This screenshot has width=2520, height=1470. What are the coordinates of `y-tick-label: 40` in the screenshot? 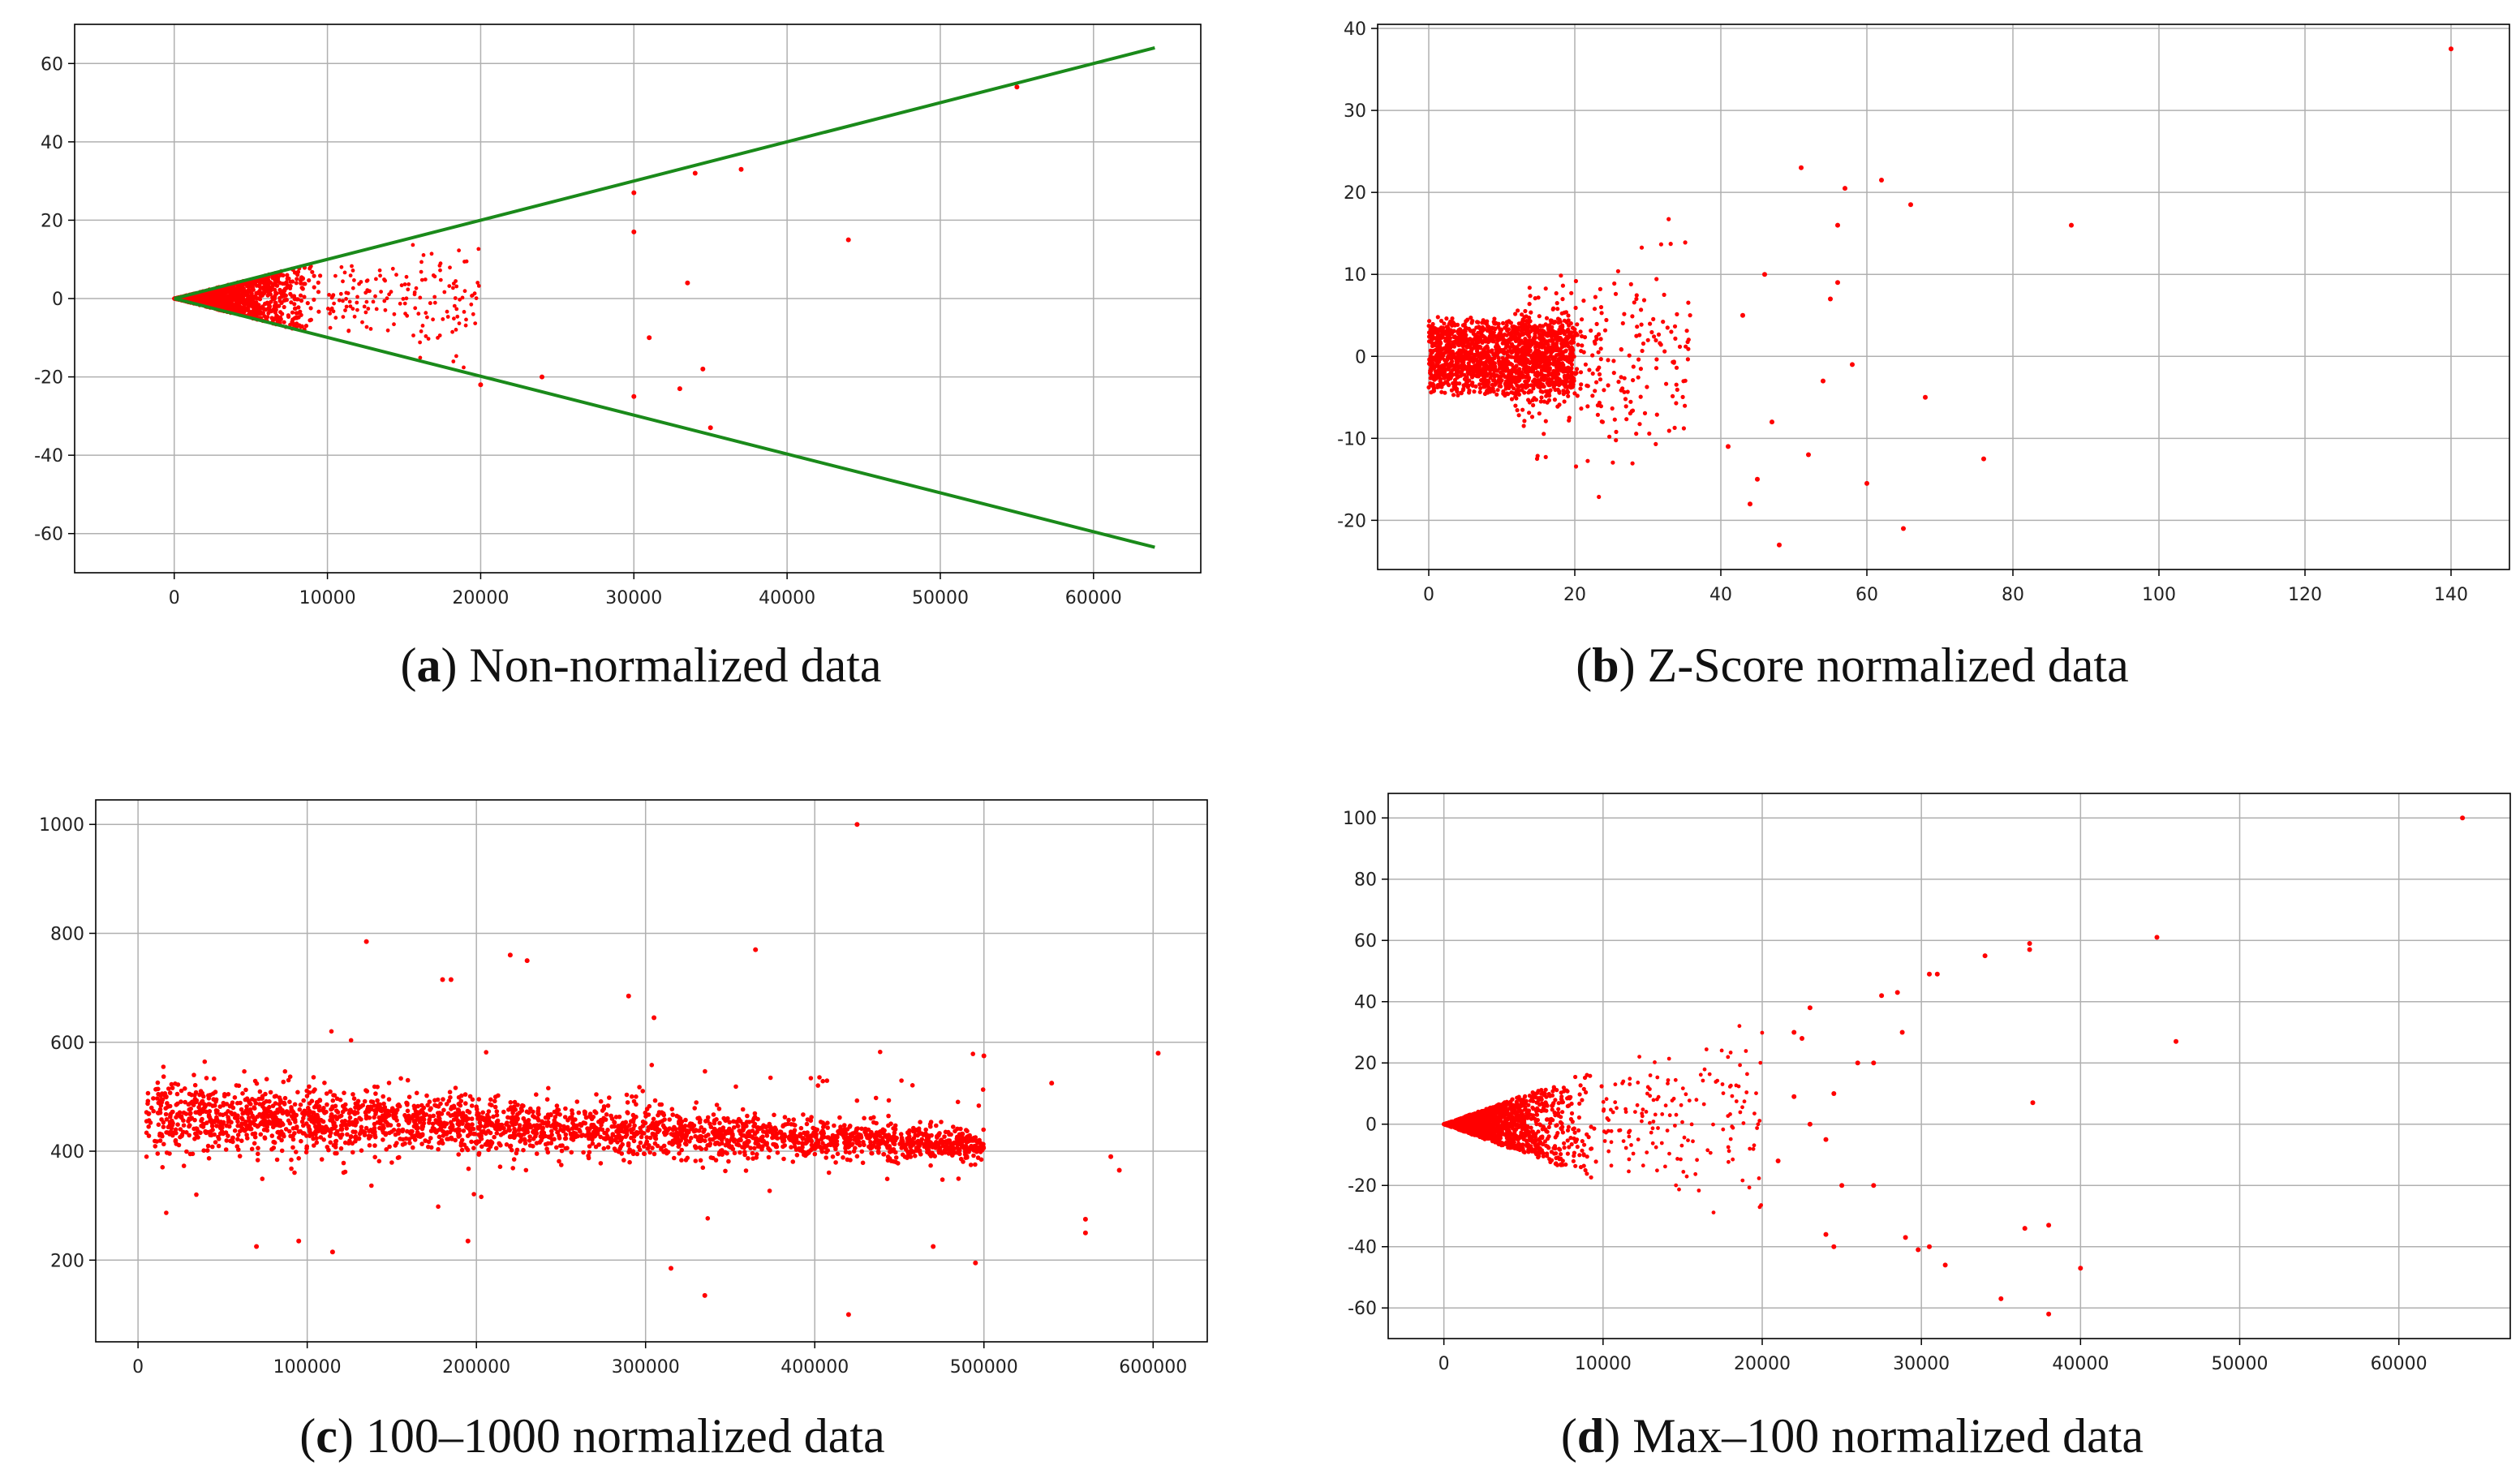 It's located at (52, 143).